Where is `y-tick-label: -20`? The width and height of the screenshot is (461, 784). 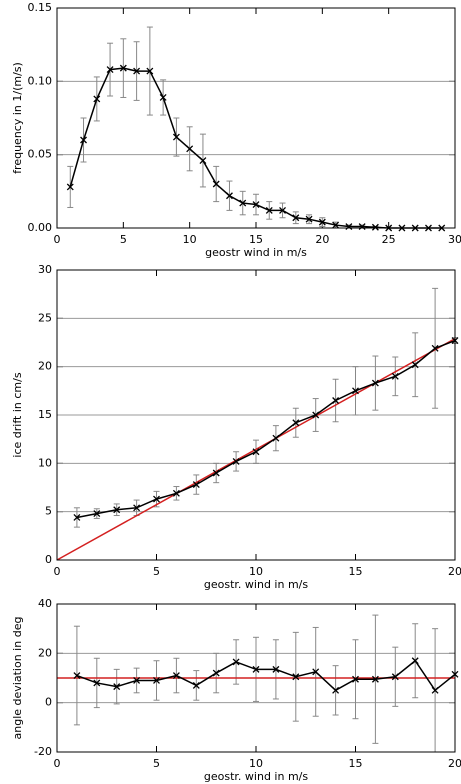
y-tick-label: -20 is located at coordinates (43, 751).